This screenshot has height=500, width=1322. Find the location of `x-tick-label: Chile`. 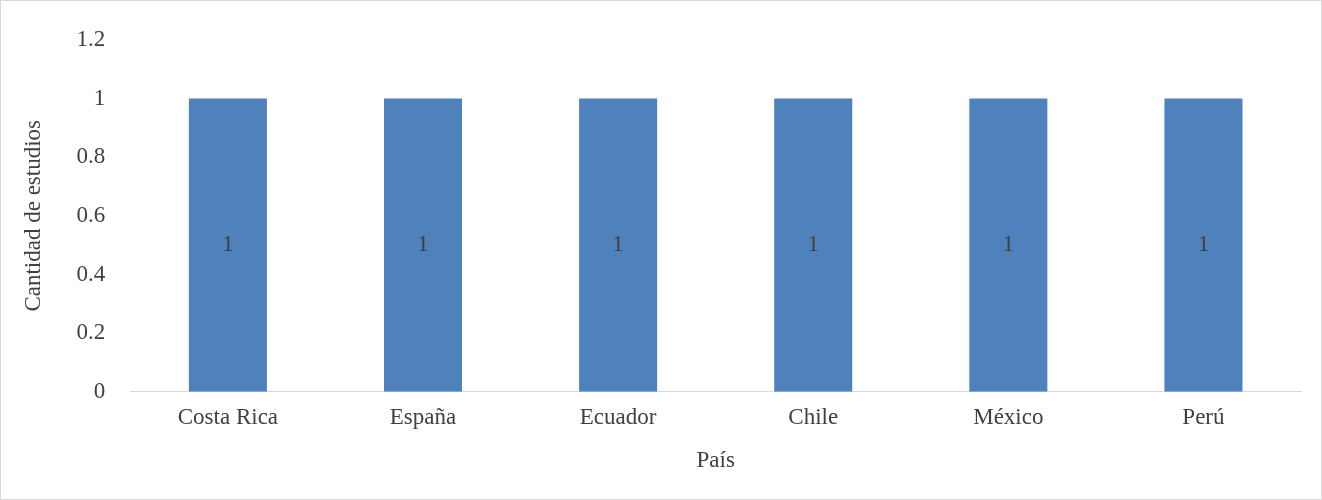

x-tick-label: Chile is located at coordinates (813, 416).